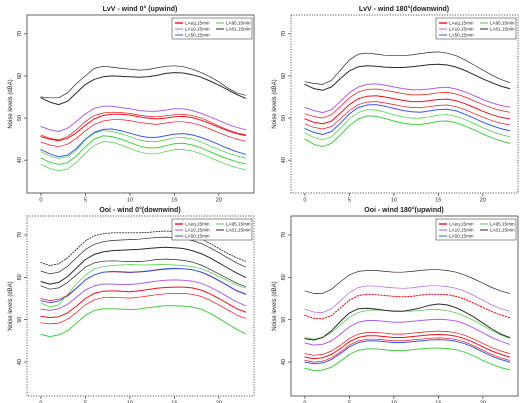 The width and height of the screenshot is (529, 403). I want to click on chart-title: LvV - wind 180°(downwind), so click(404, 9).